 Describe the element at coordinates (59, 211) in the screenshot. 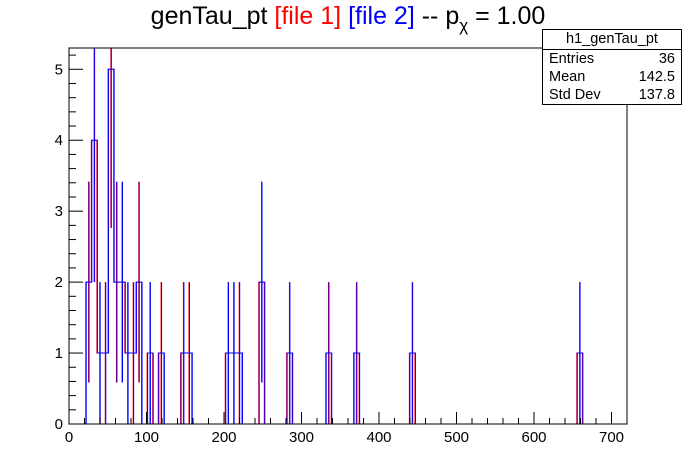

I see `y-tick-label: 3` at that location.